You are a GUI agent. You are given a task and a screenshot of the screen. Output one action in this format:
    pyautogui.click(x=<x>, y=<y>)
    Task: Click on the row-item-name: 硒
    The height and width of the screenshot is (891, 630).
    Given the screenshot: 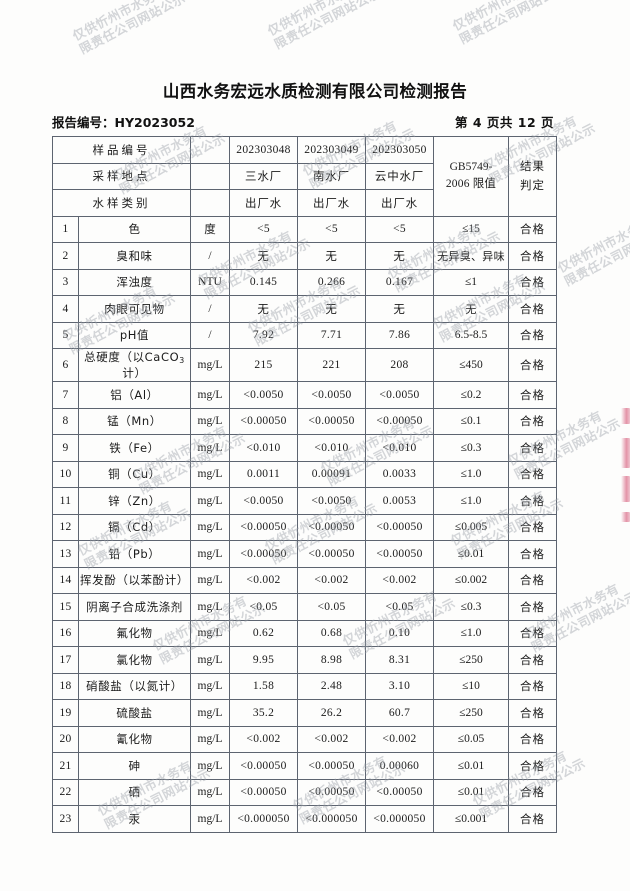 What is the action you would take?
    pyautogui.click(x=134, y=792)
    